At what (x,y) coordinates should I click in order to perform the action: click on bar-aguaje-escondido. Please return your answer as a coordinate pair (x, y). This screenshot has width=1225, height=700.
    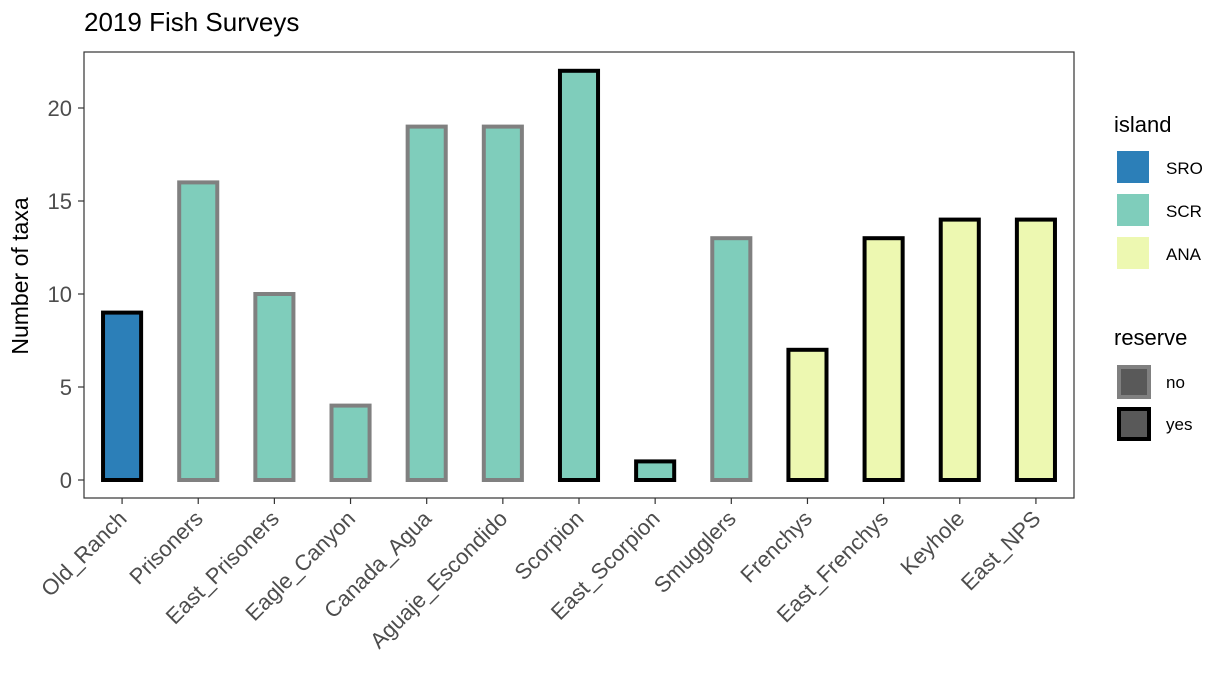
    Looking at the image, I should click on (502, 303).